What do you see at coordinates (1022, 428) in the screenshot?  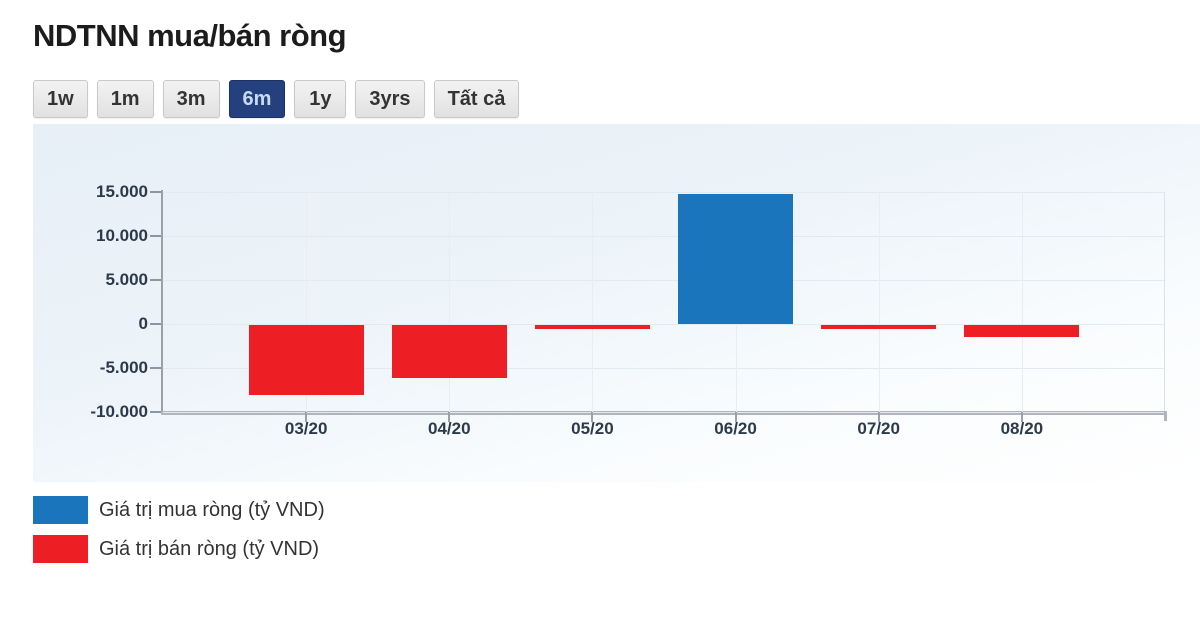 I see `x-axis-label: 08/20` at bounding box center [1022, 428].